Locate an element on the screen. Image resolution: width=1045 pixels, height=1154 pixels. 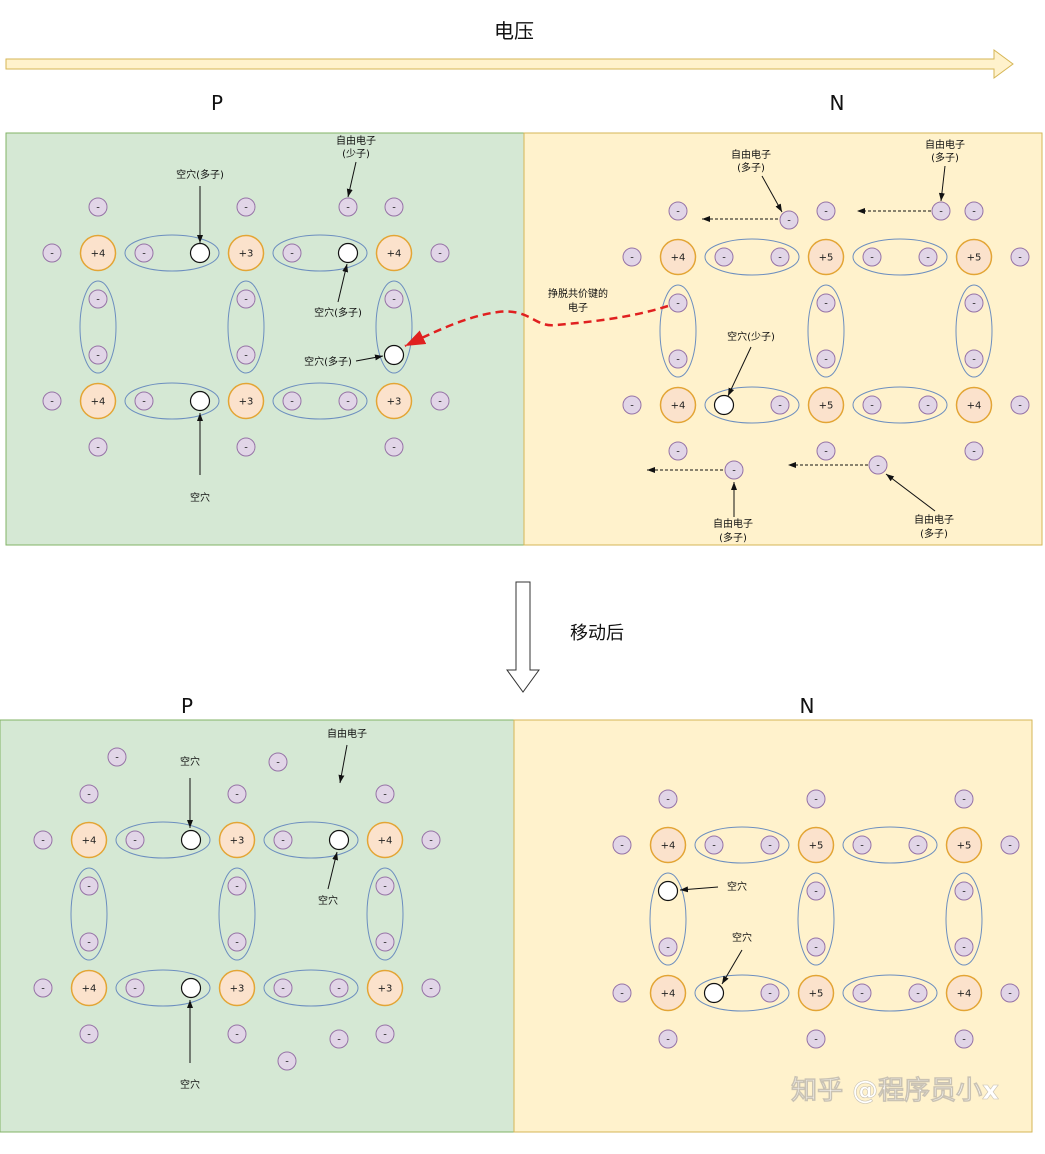
top-n-free-bottom-right-callout: 自由电子 (多子) is located at coordinates (871, 501).